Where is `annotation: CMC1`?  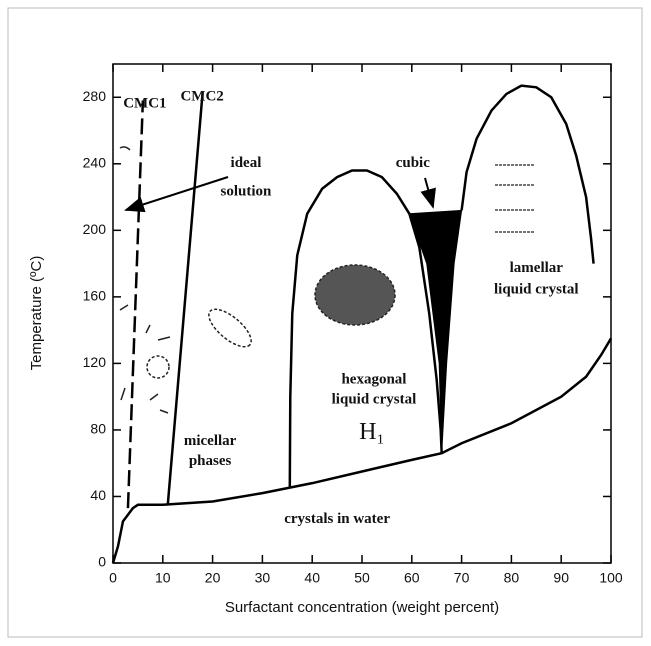
annotation: CMC1 is located at coordinates (144, 103).